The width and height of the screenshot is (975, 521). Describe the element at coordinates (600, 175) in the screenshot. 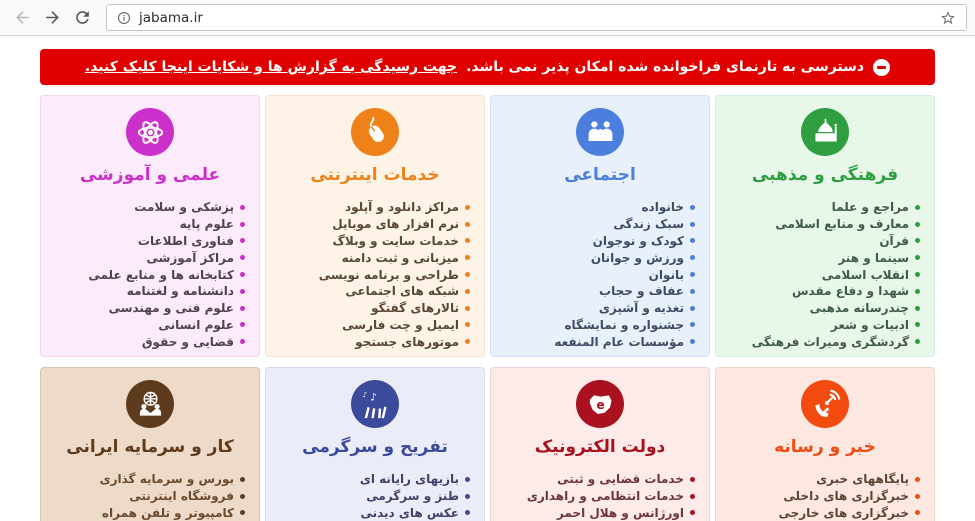

I see `category-title-social: اجتماعی` at that location.